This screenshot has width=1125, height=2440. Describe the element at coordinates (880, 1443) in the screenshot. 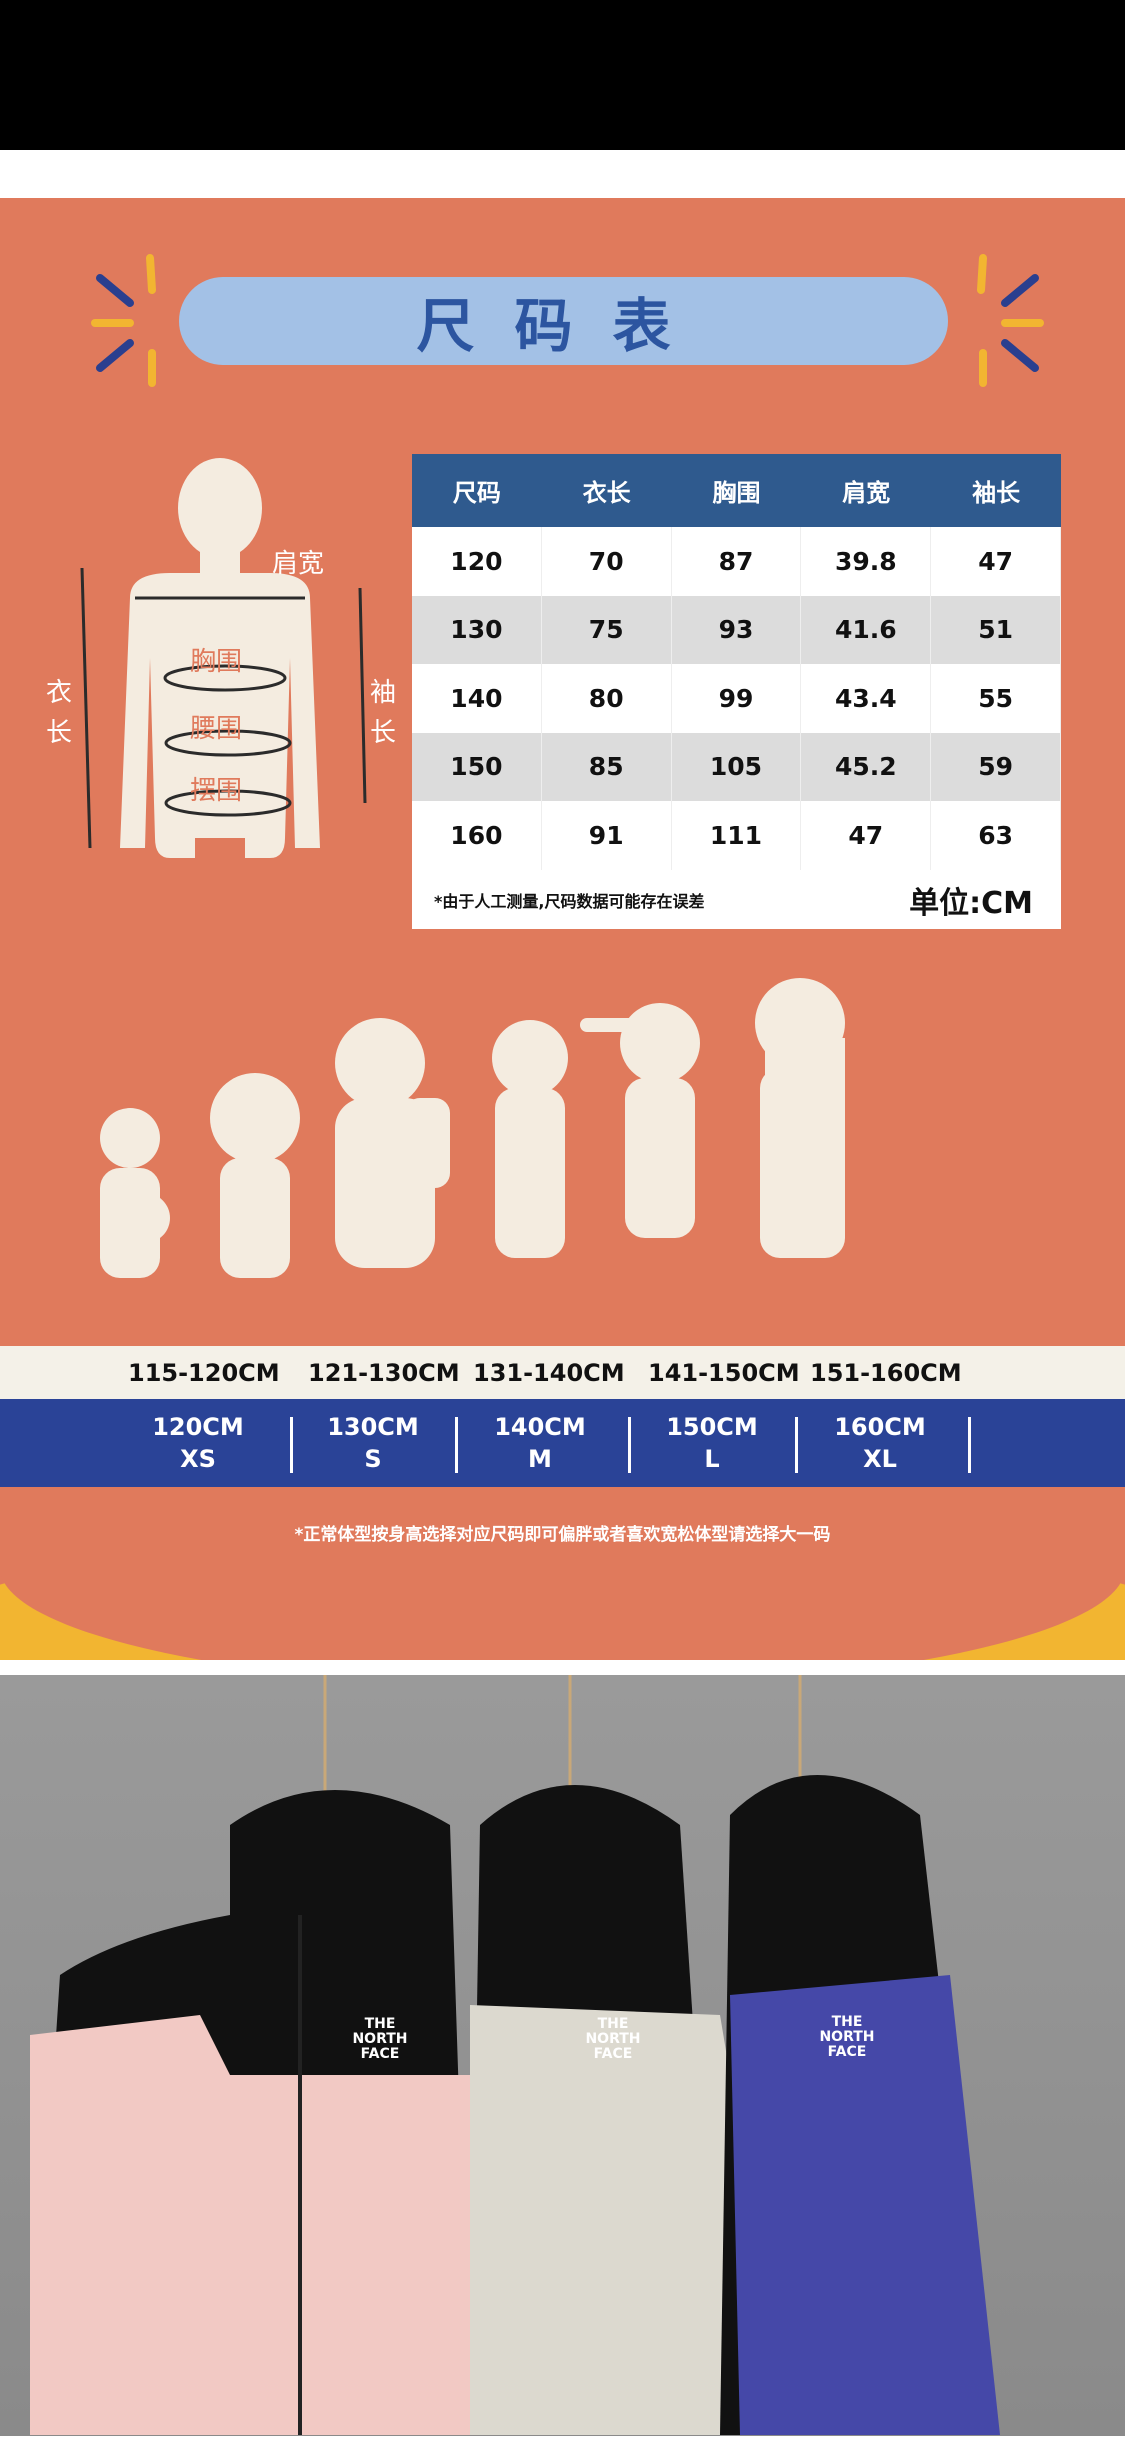

I see `size-item: 160CM XL` at that location.